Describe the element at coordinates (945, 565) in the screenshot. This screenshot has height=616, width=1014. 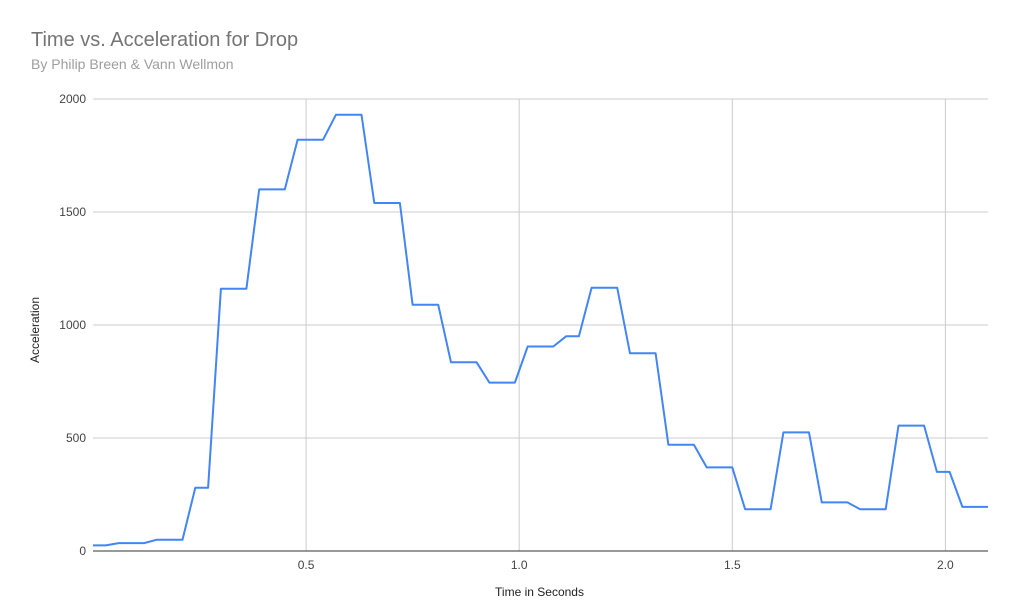
I see `x-tick-label: 2.0` at that location.